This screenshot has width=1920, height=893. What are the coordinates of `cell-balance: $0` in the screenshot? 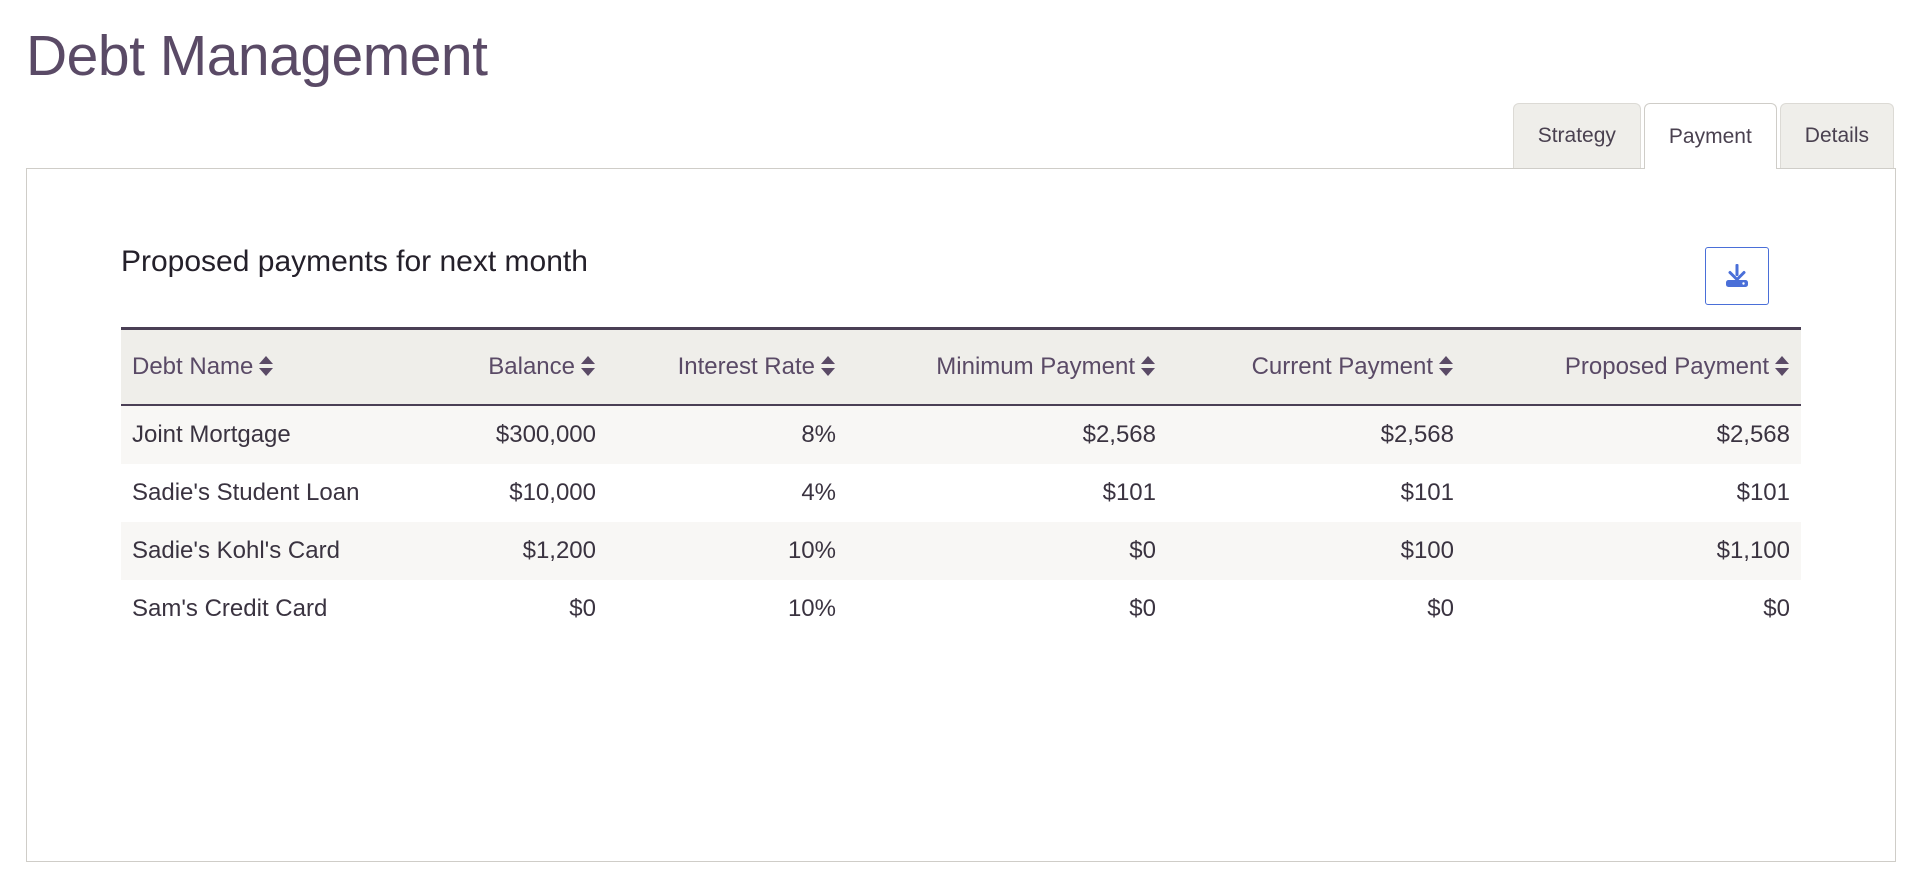 It's located at (582, 608).